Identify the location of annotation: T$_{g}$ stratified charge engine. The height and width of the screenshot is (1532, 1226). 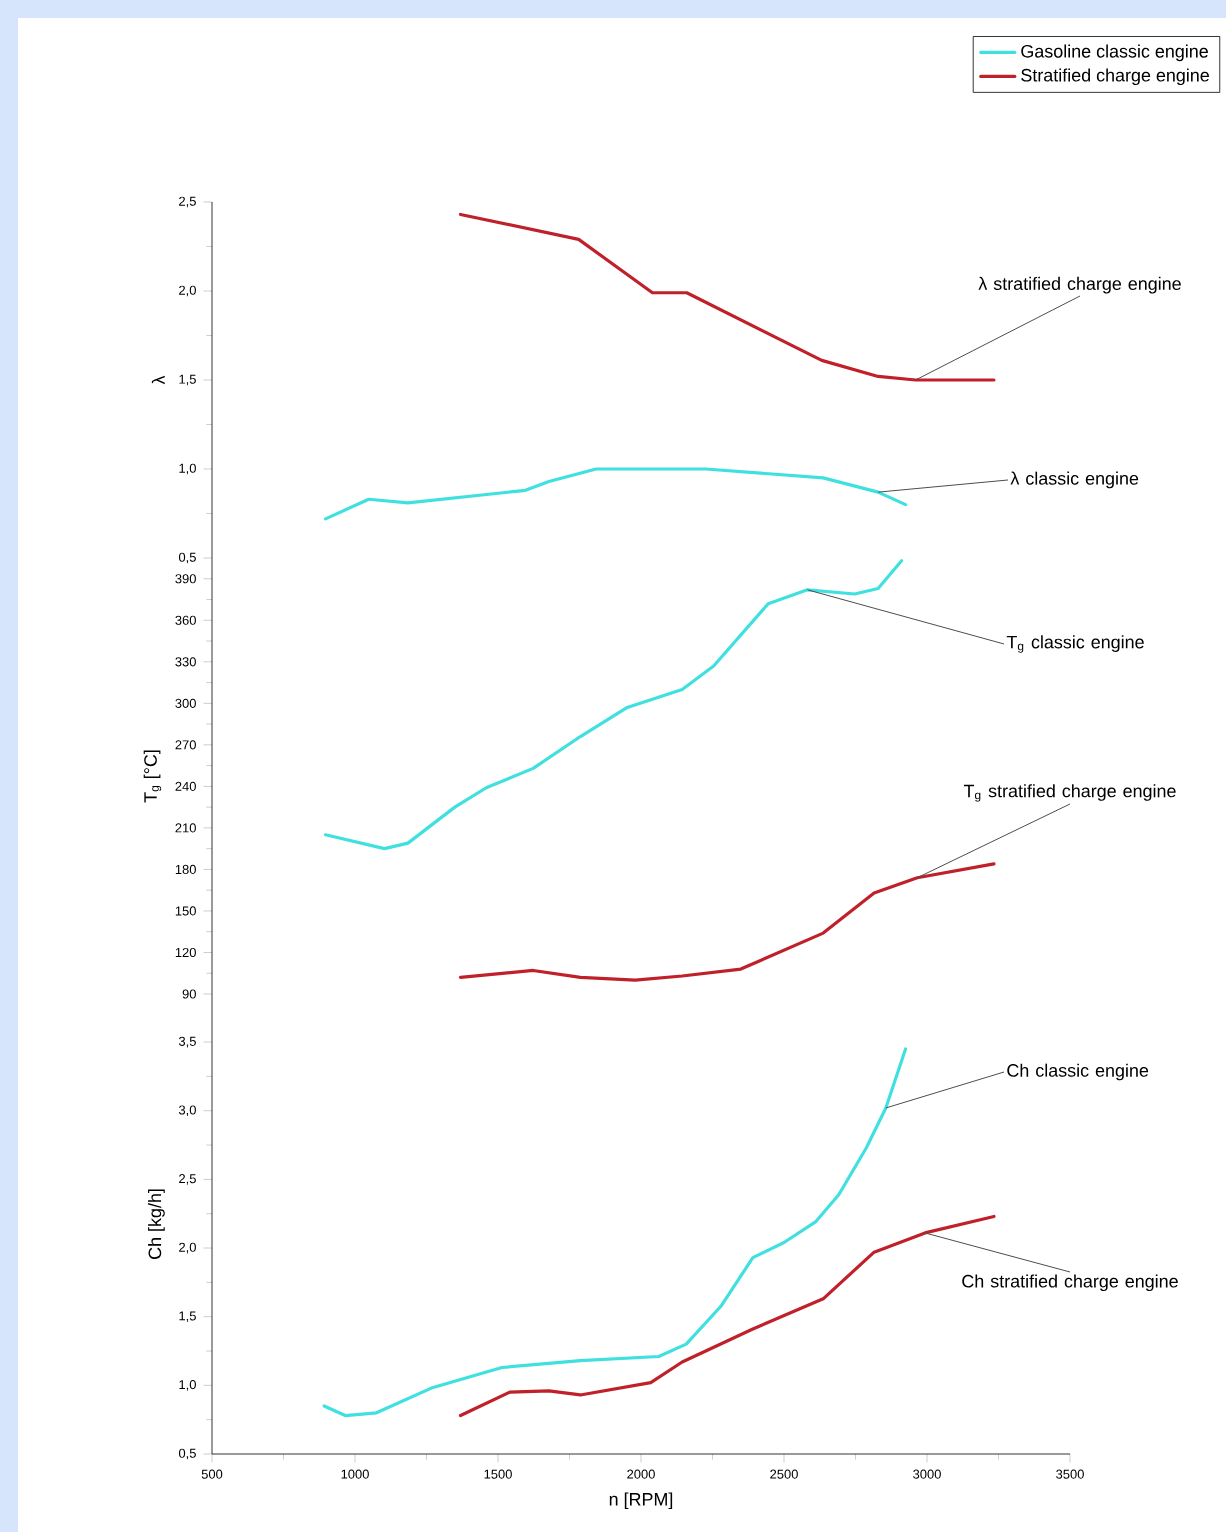
(1069, 793).